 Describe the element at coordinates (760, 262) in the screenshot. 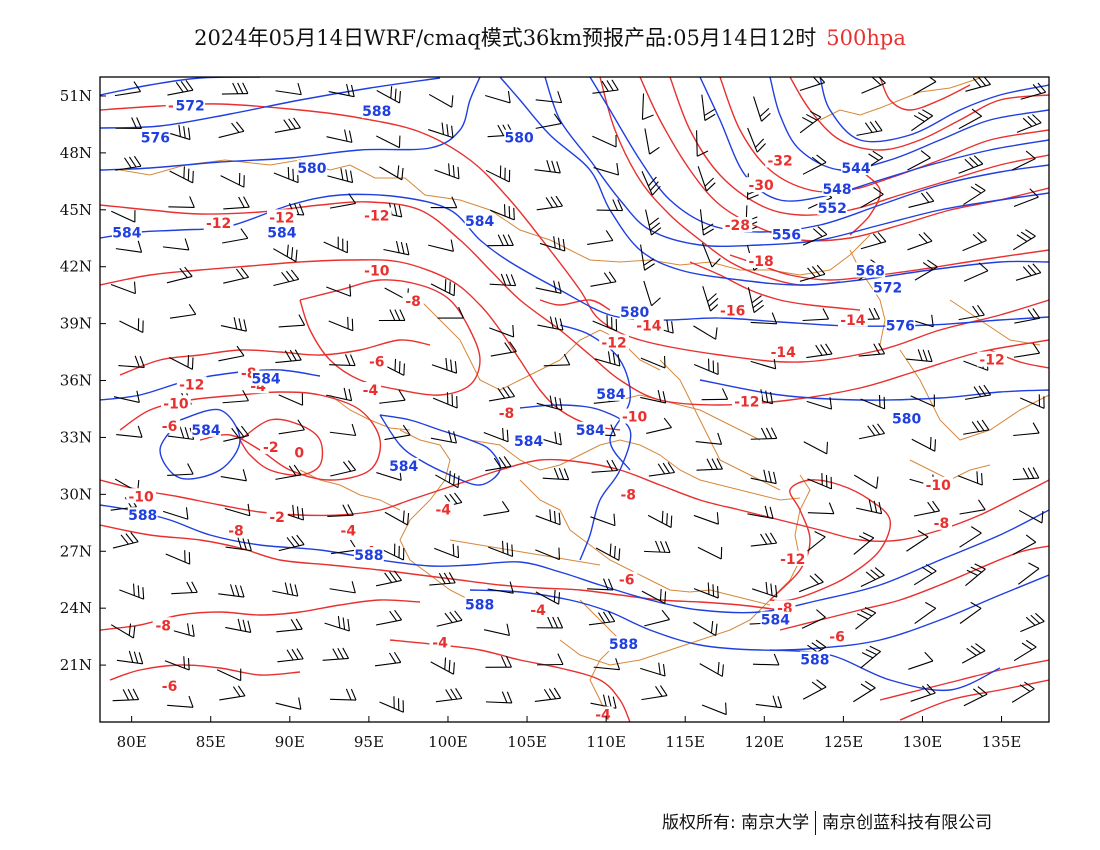

I see `temperature-label: -18` at that location.